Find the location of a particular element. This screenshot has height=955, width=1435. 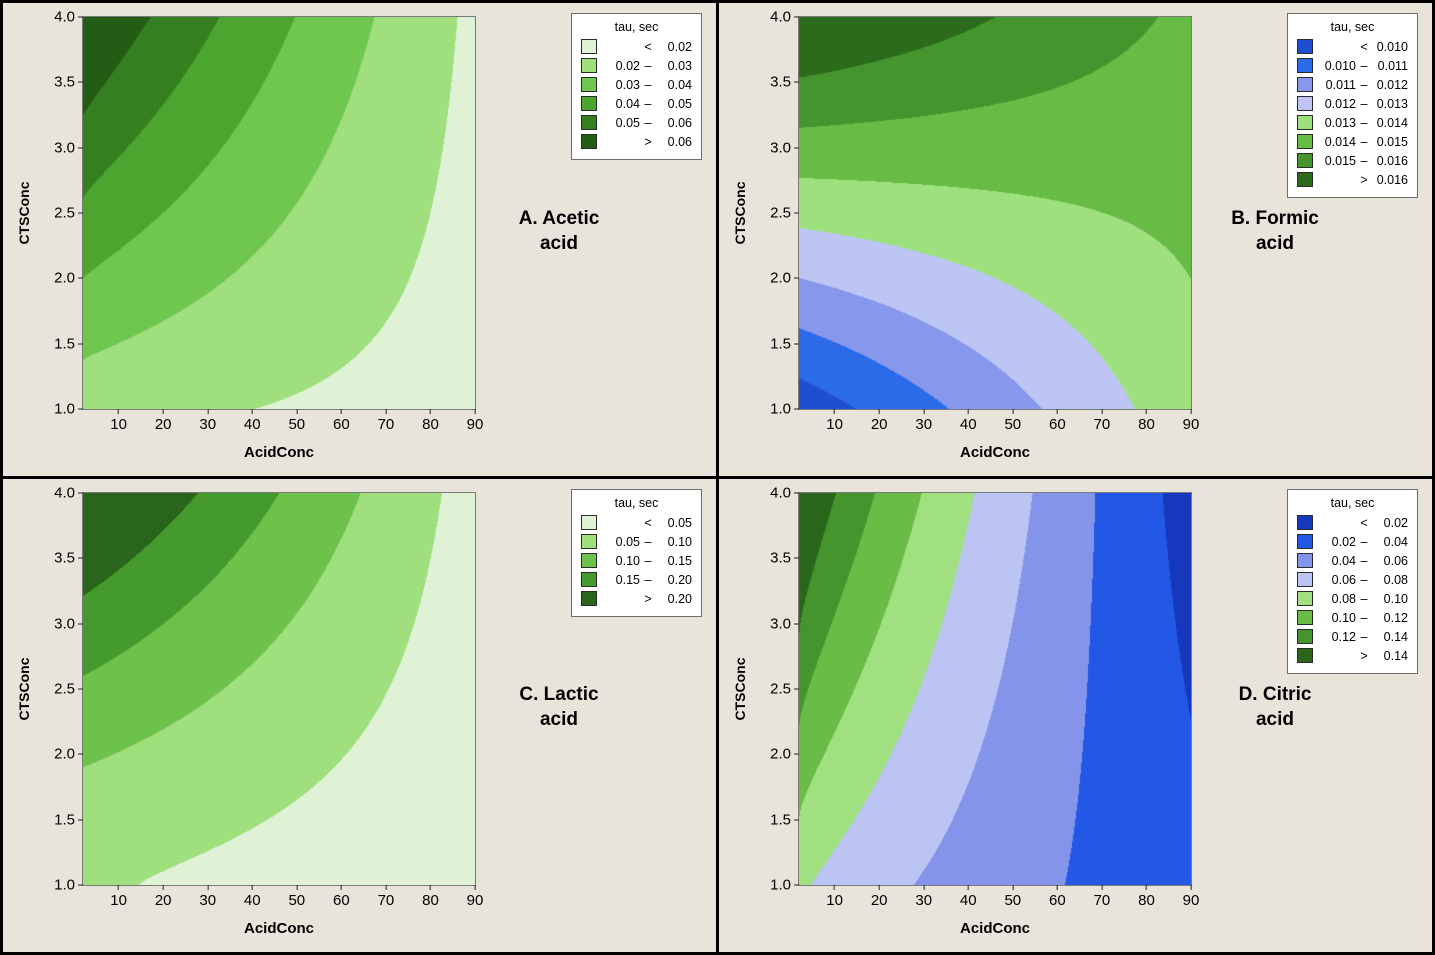

legend-row: >0.06 is located at coordinates (636, 141).